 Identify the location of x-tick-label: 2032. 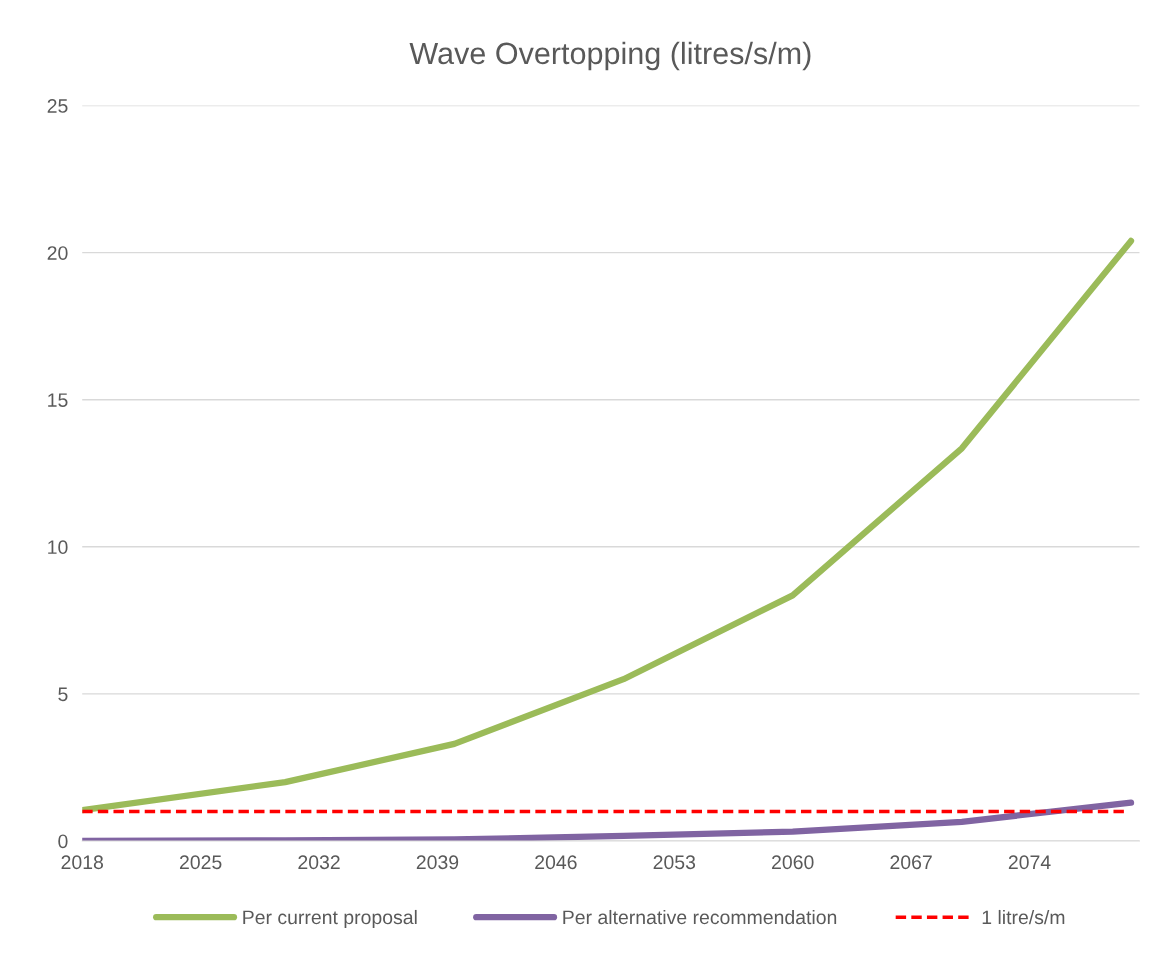
(319, 862).